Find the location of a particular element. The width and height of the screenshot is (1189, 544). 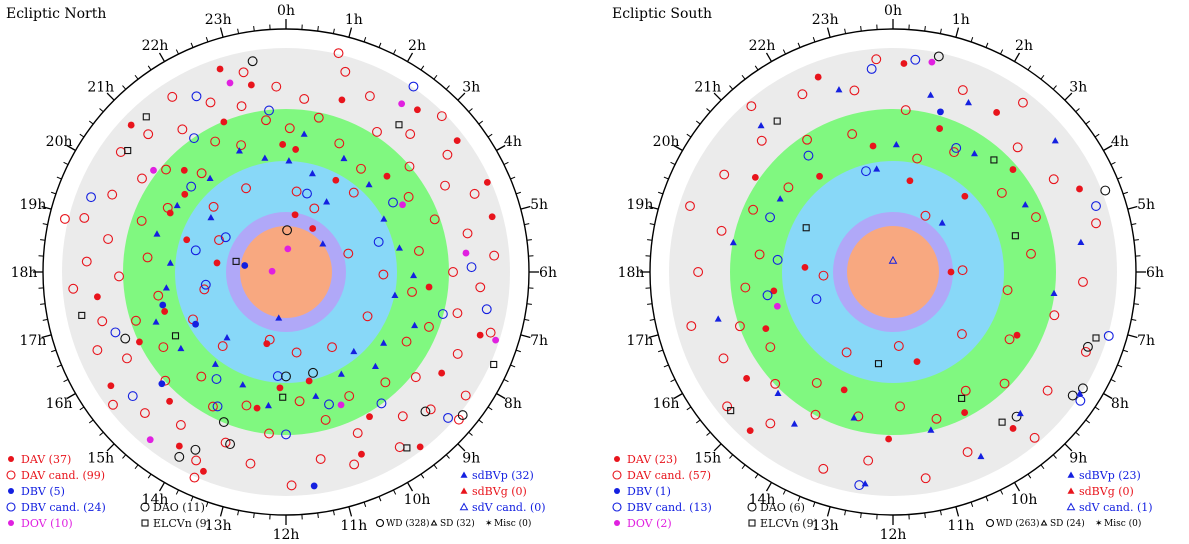

zone-core is located at coordinates (286, 272).